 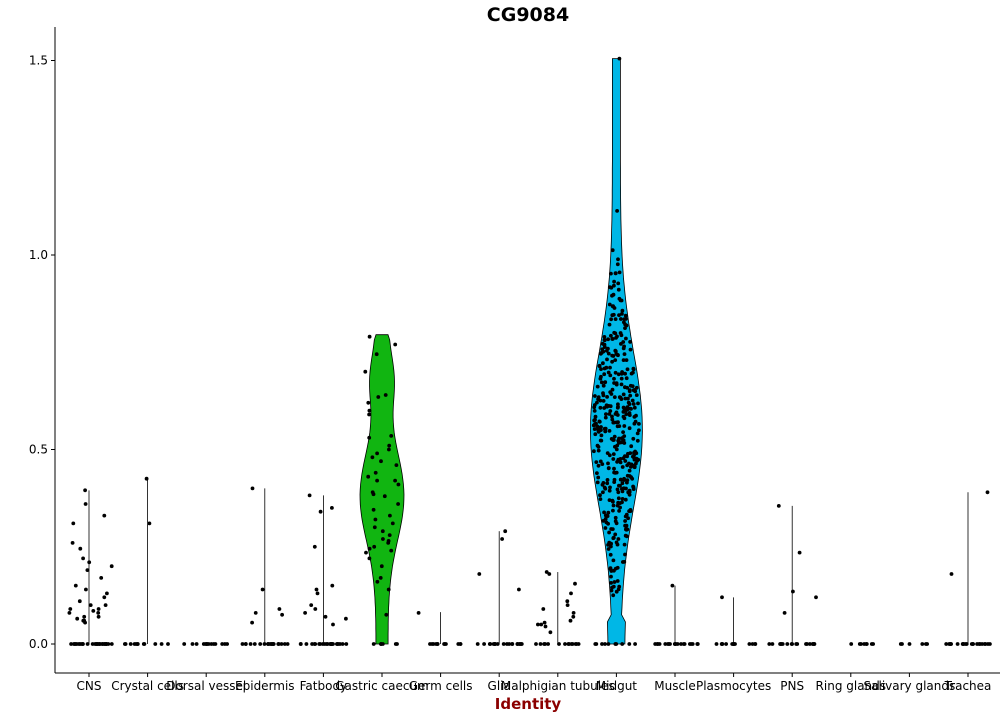 I want to click on x-tick-label: CNS, so click(x=89, y=686).